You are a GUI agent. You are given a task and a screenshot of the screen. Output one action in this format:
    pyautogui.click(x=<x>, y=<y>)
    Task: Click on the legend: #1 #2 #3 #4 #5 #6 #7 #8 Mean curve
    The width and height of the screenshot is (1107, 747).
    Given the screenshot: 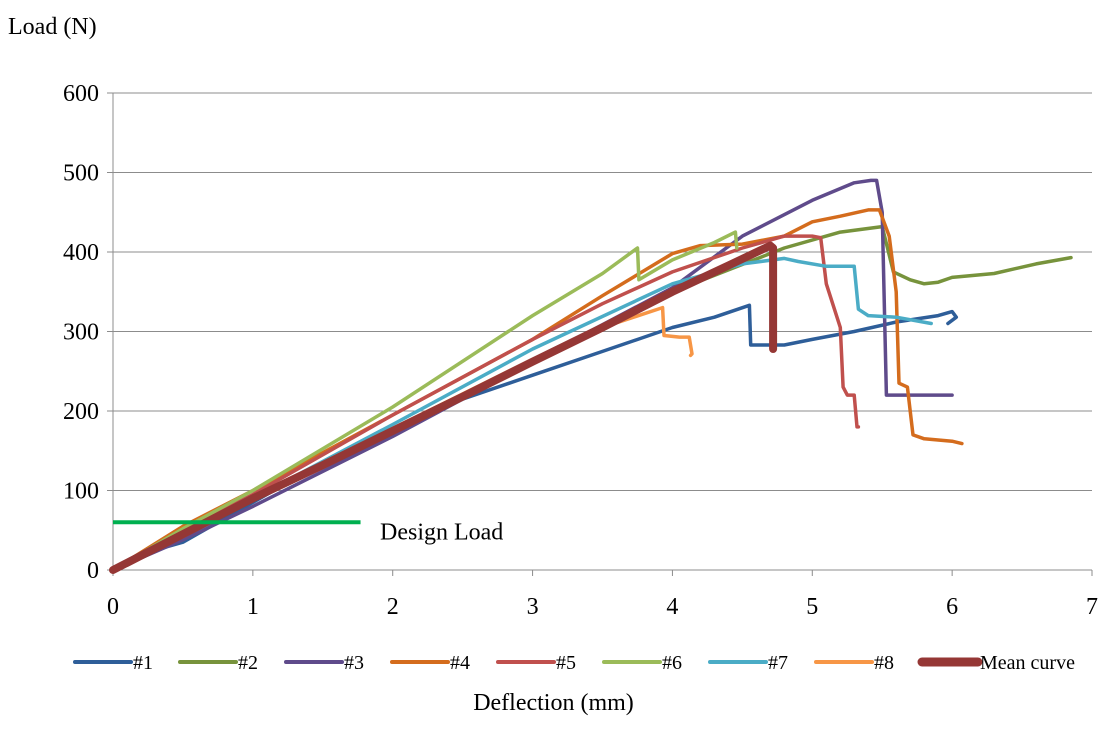 What is the action you would take?
    pyautogui.click(x=574, y=663)
    